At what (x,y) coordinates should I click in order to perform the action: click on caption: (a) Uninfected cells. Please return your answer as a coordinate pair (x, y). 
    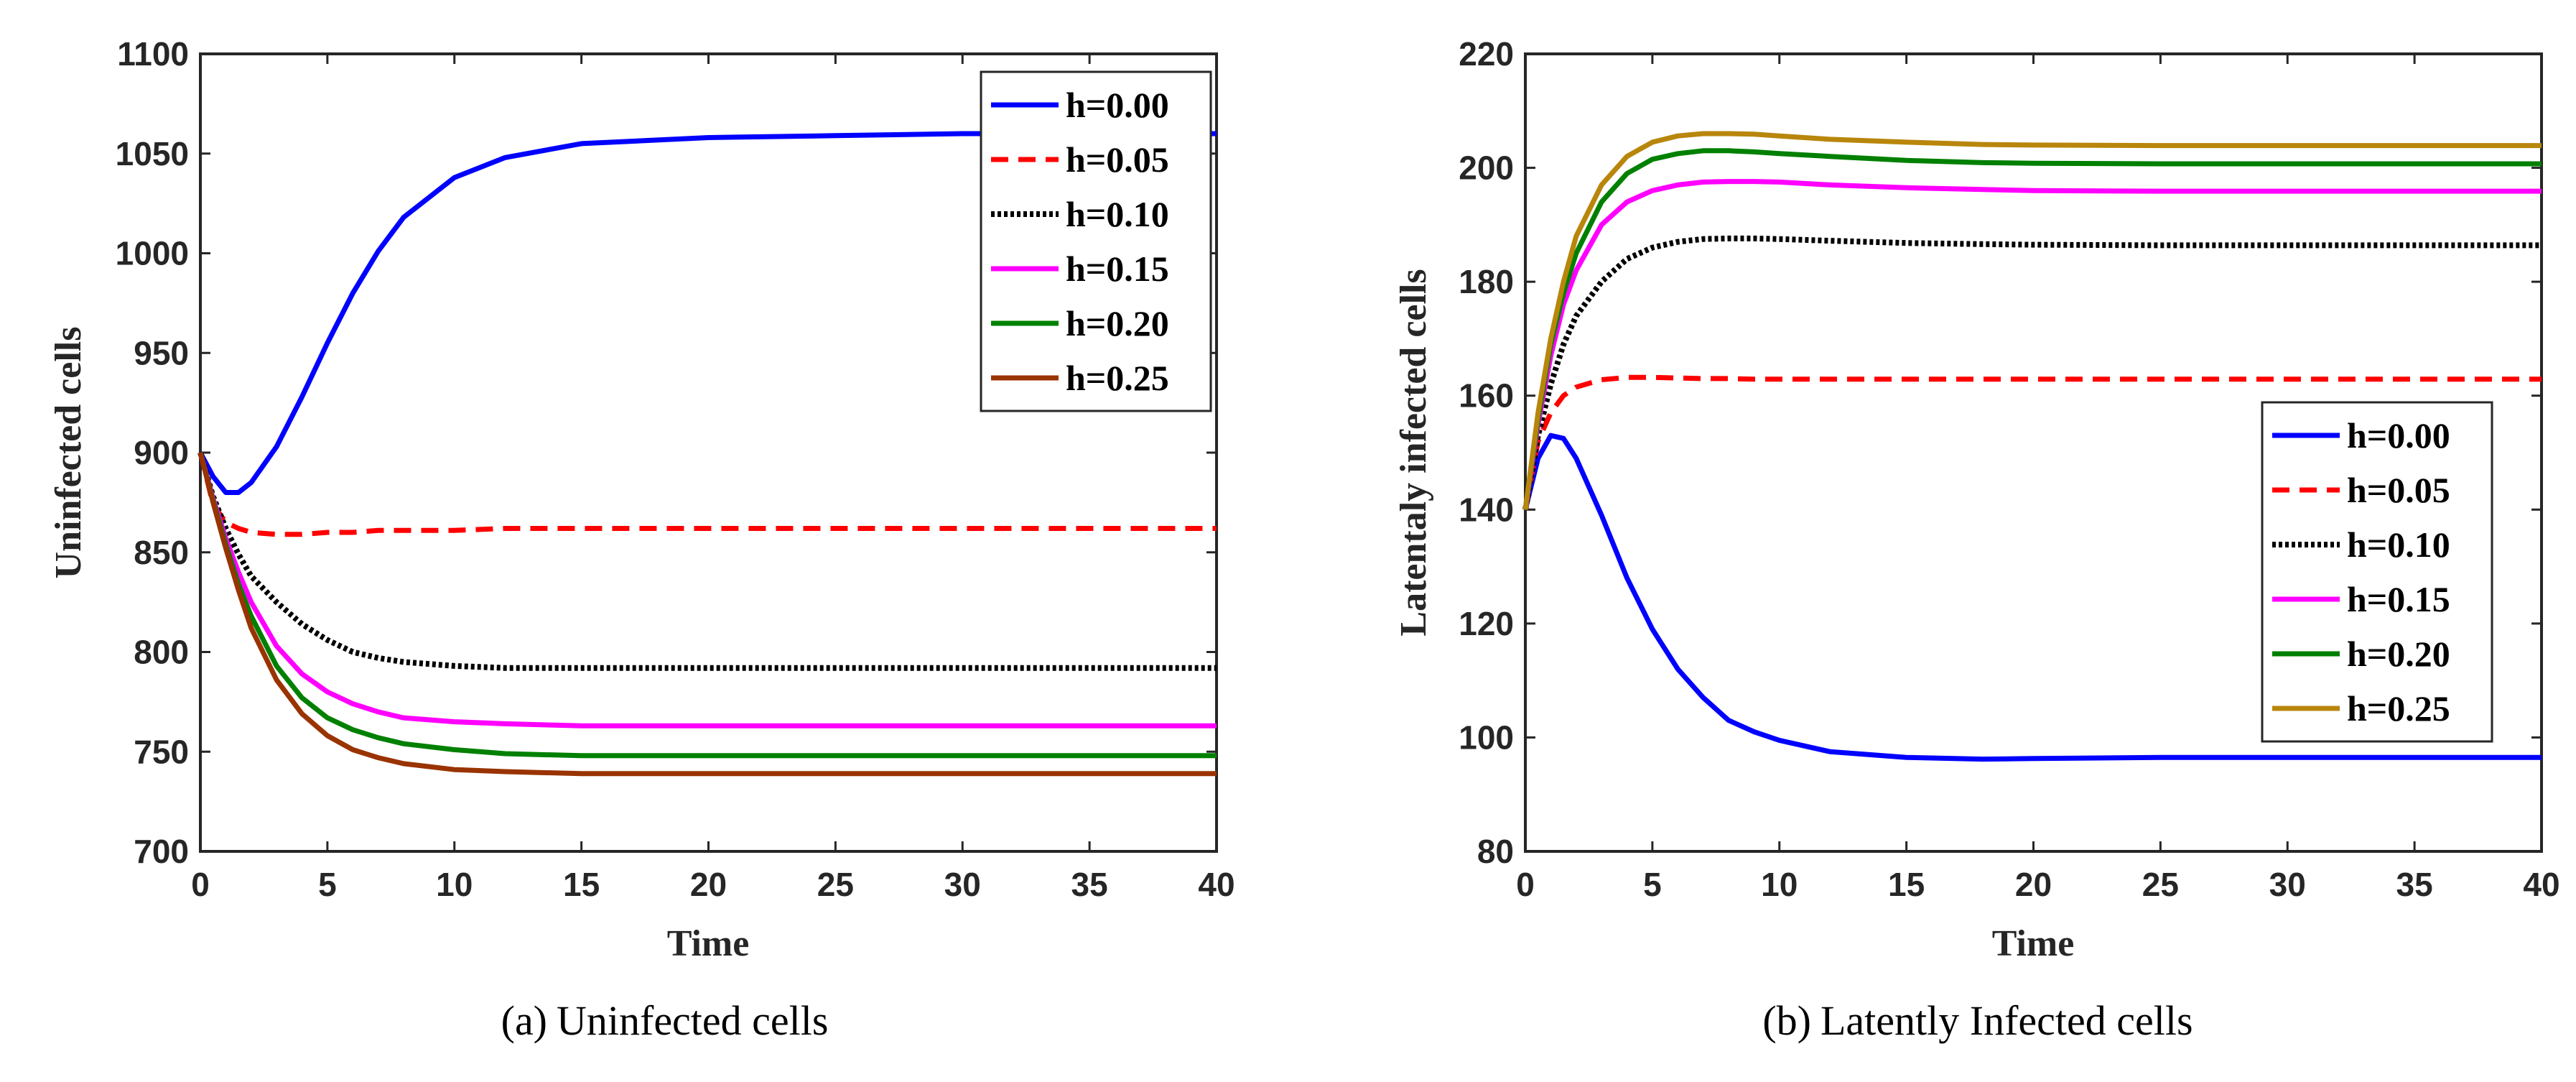
    Looking at the image, I should click on (665, 1021).